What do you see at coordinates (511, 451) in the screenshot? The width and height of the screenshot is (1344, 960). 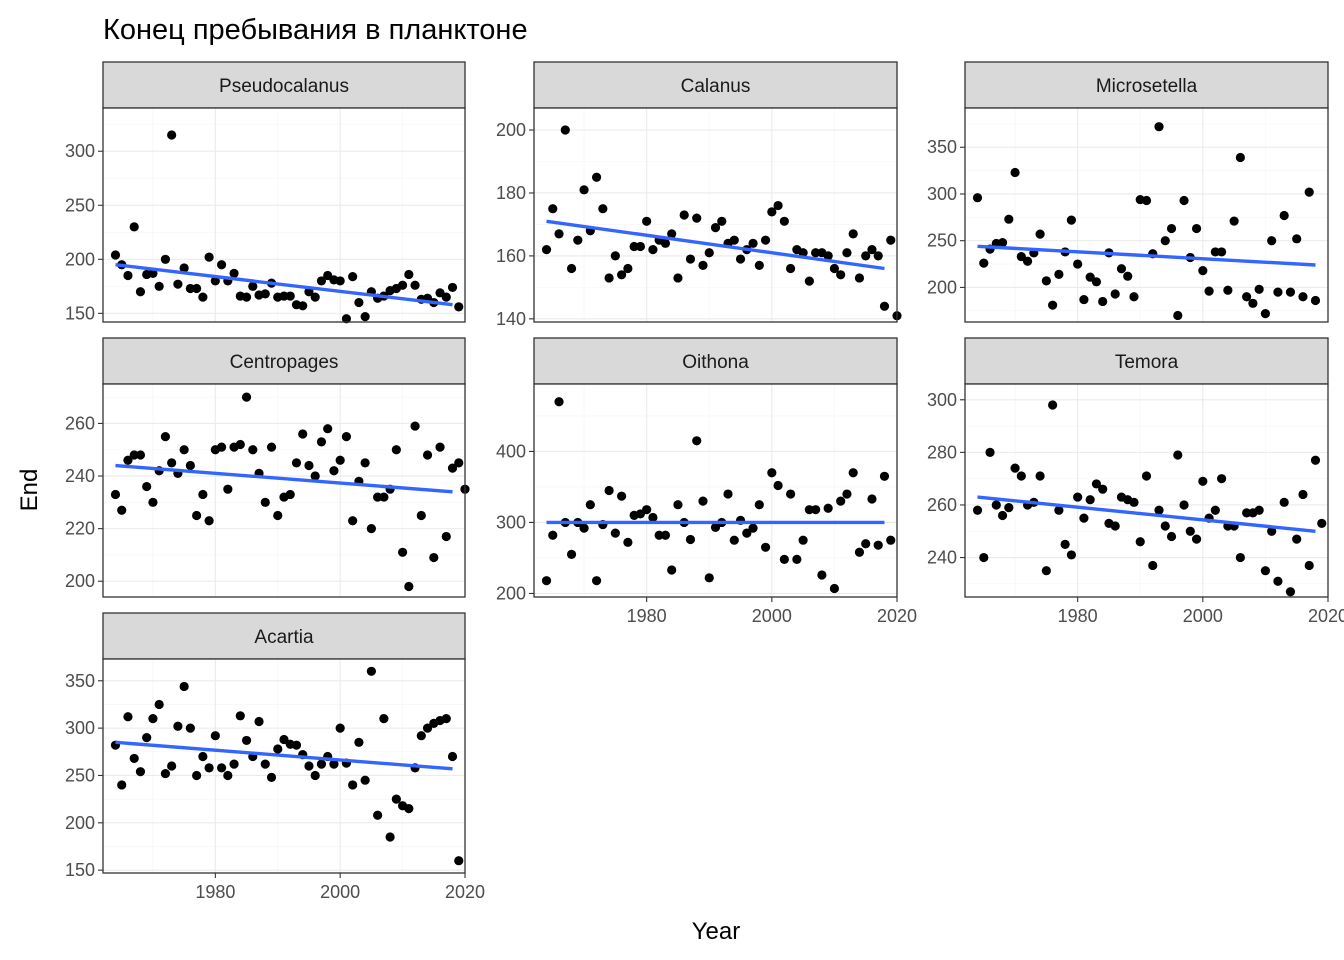 I see `y-tick-label: 400` at bounding box center [511, 451].